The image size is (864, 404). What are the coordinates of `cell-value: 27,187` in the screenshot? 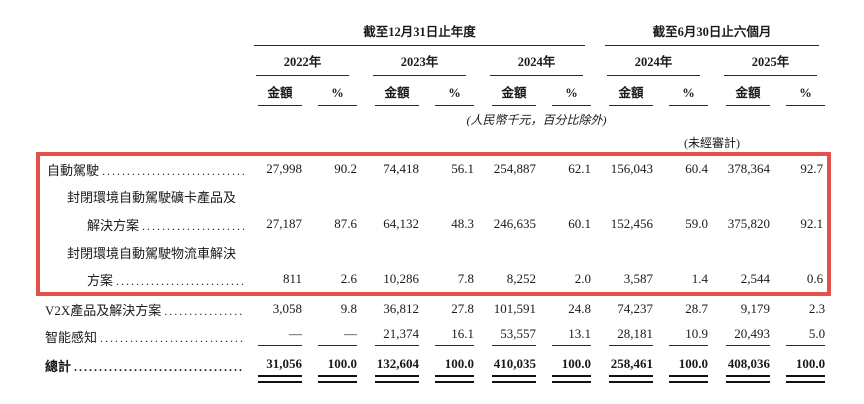 It's located at (284, 223).